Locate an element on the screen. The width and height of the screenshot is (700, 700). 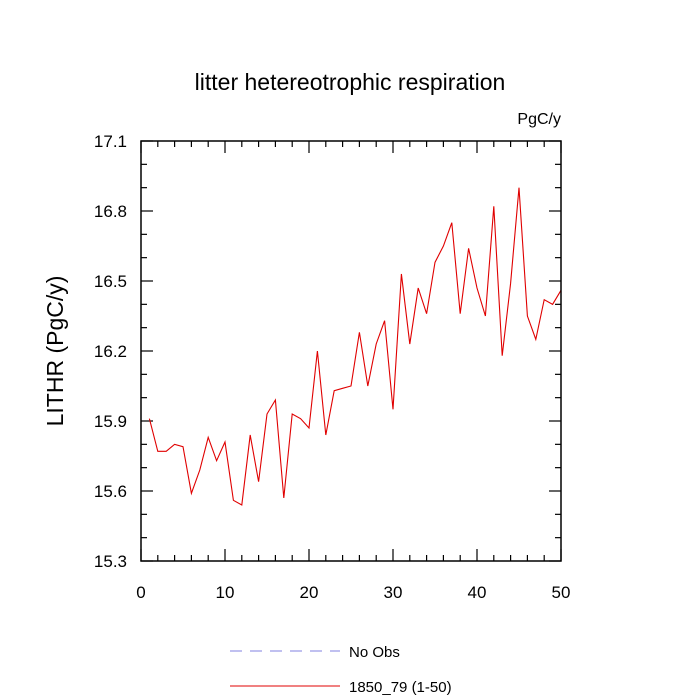
legend-label-1: 1850_79 (1-50) is located at coordinates (400, 687).